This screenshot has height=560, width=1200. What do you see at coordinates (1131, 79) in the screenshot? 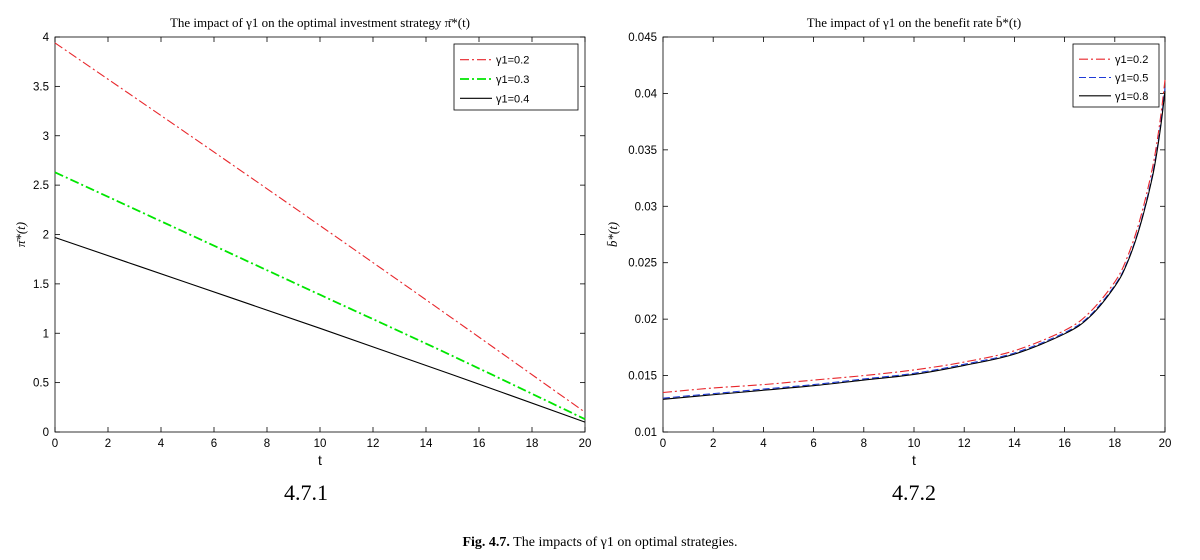
I see `legend-label: γ1=0.5` at bounding box center [1131, 79].